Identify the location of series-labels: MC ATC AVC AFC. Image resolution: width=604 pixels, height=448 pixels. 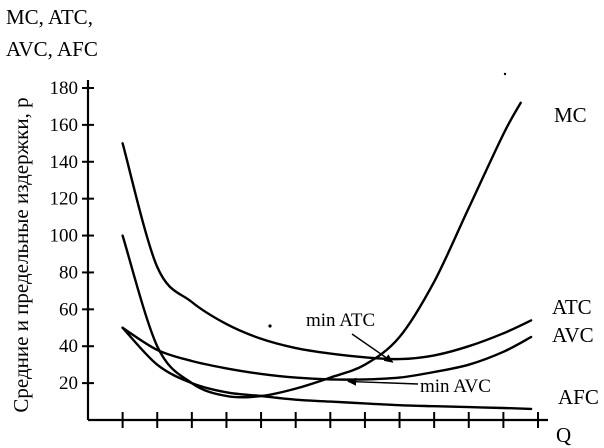
(575, 256).